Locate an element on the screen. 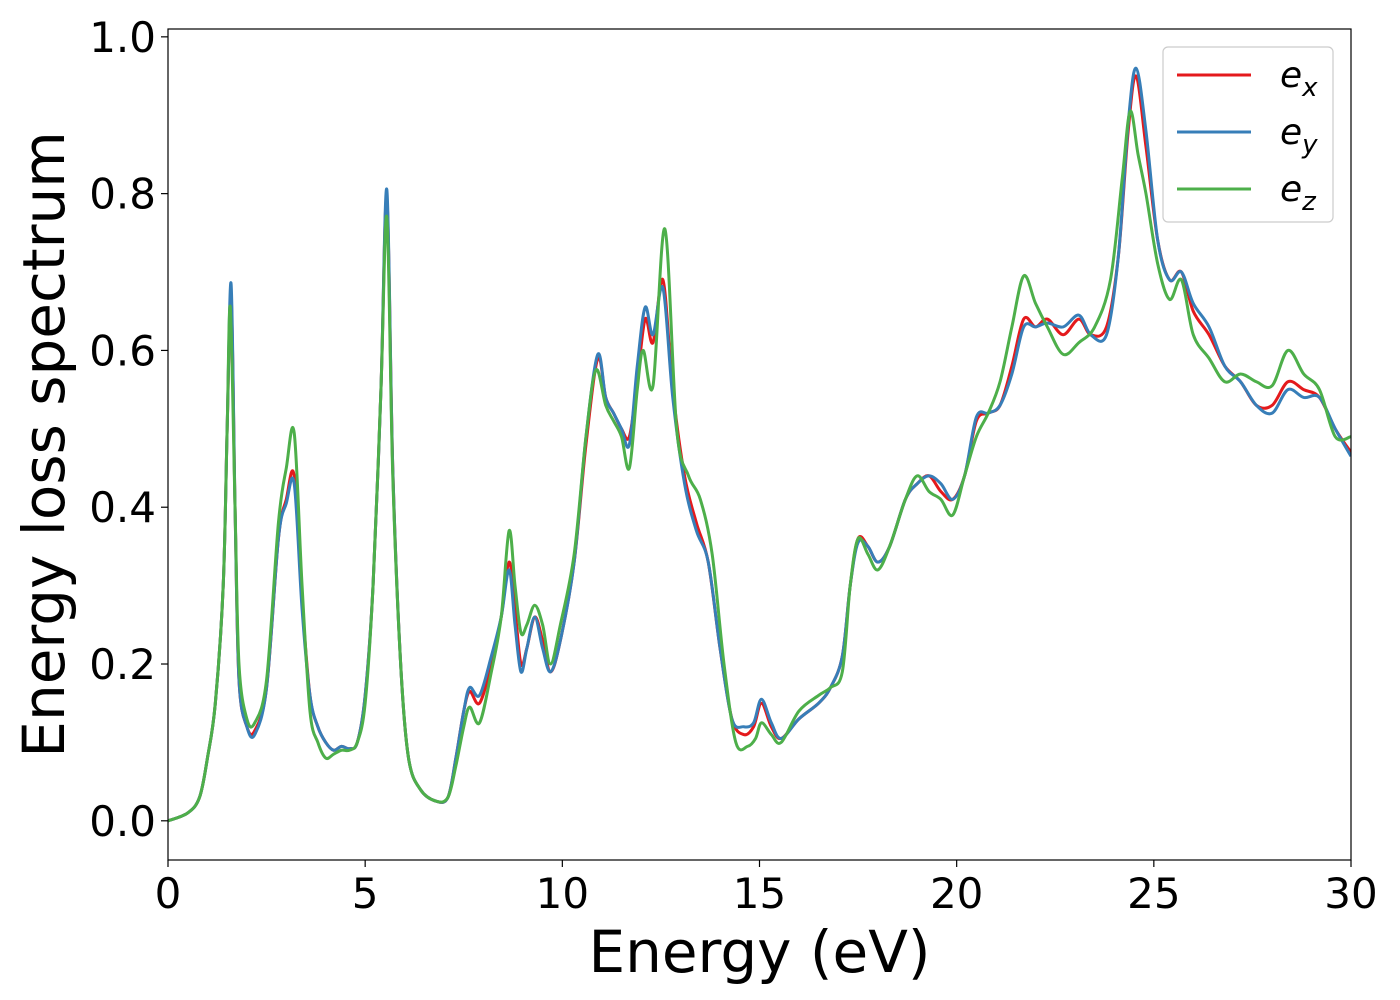 The width and height of the screenshot is (1400, 1000). x-tick-label: 10 is located at coordinates (562, 893).